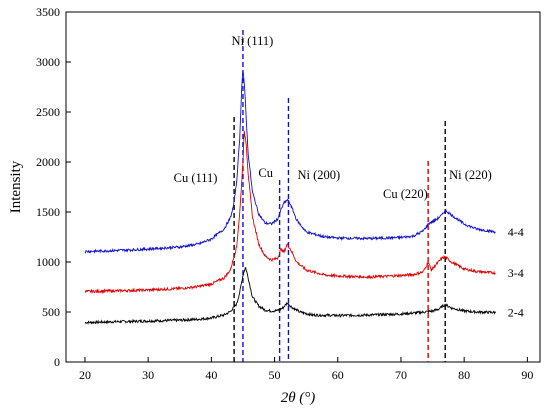 The width and height of the screenshot is (550, 412). I want to click on peak-annotation: Cu, so click(265, 173).